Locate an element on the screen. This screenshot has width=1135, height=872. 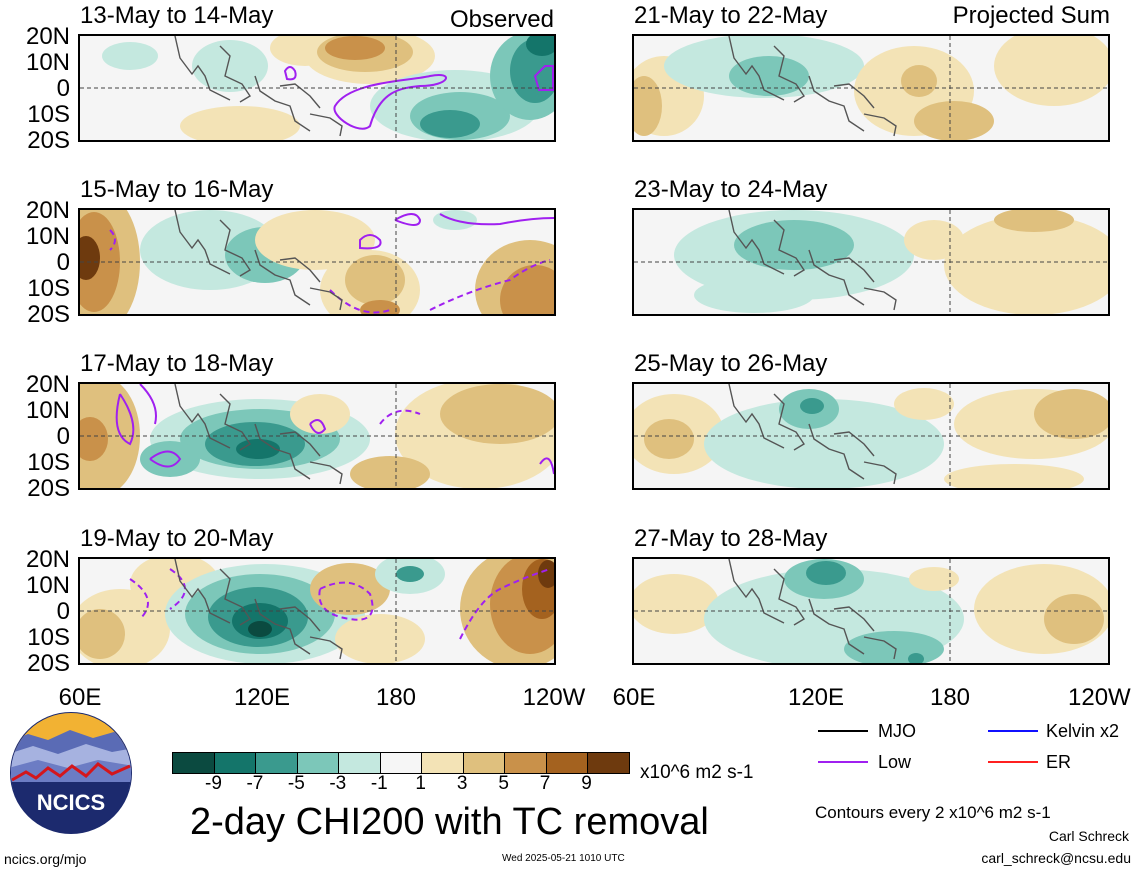
colorbar is located at coordinates (401, 763).